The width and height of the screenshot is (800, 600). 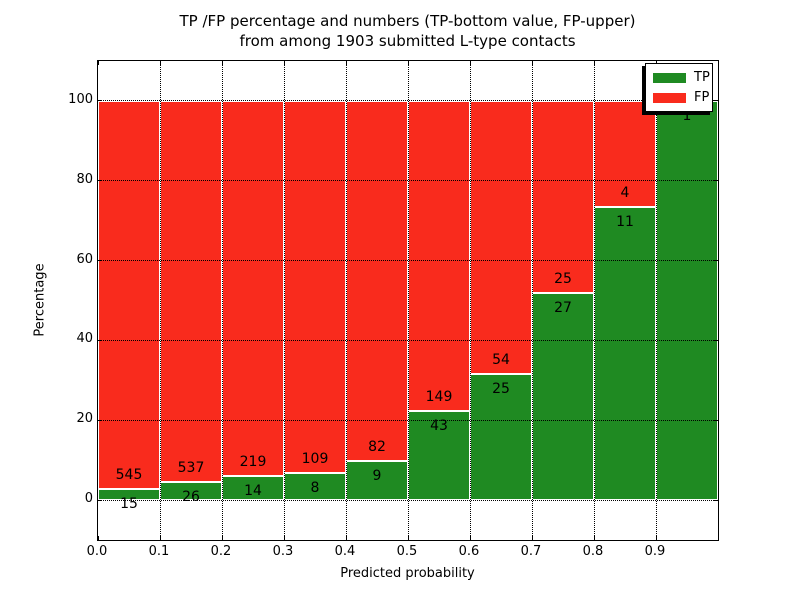 I want to click on bar-label-tp: 8, so click(x=315, y=487).